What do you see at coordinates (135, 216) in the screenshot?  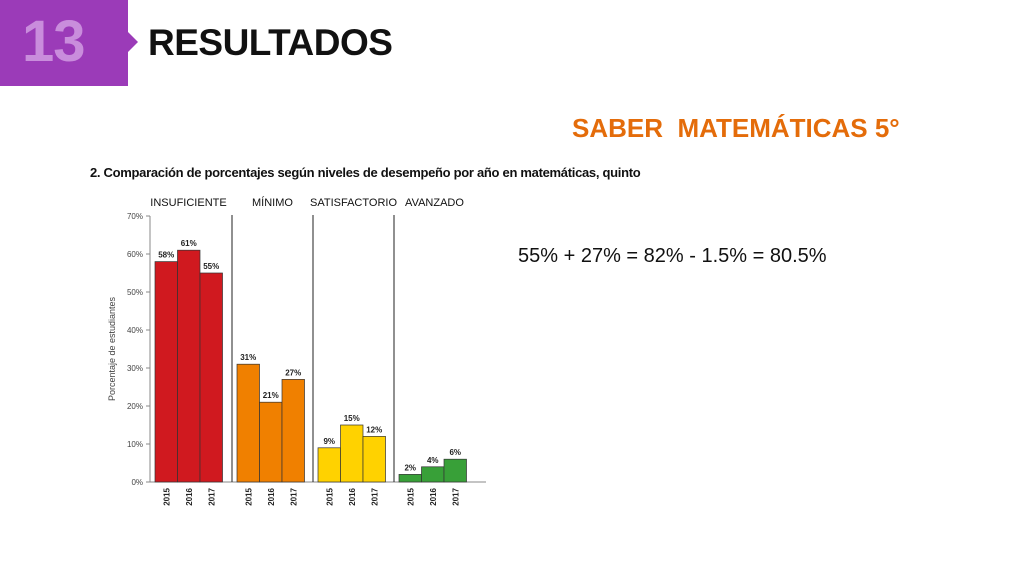 I see `y-tick-label: 70%` at bounding box center [135, 216].